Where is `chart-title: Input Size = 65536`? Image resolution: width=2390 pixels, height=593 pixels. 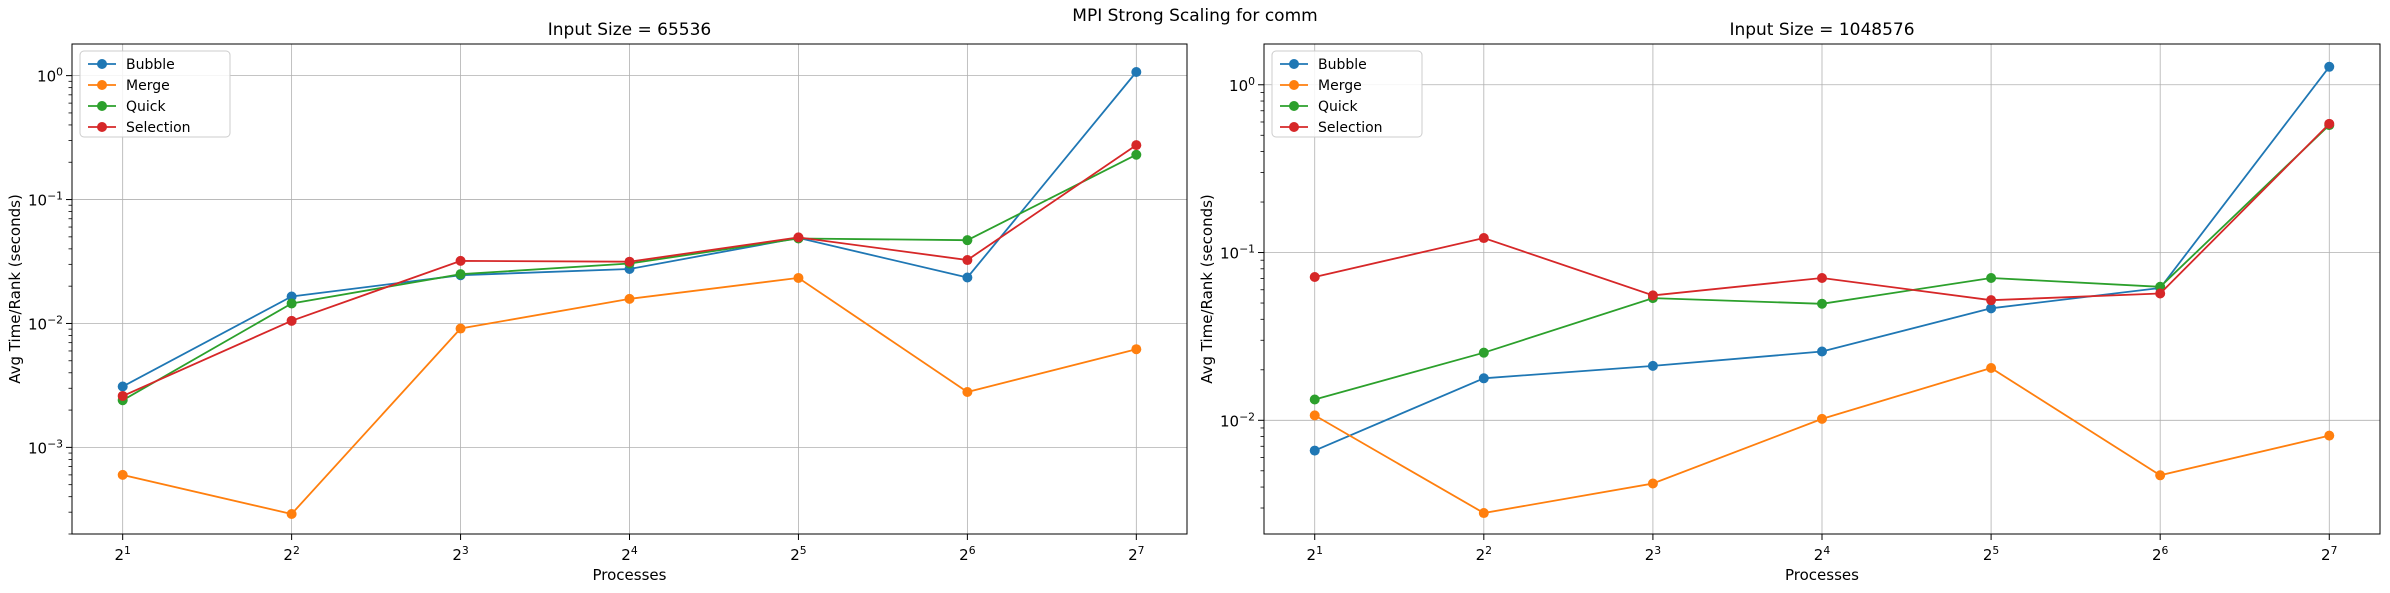 chart-title: Input Size = 65536 is located at coordinates (629, 30).